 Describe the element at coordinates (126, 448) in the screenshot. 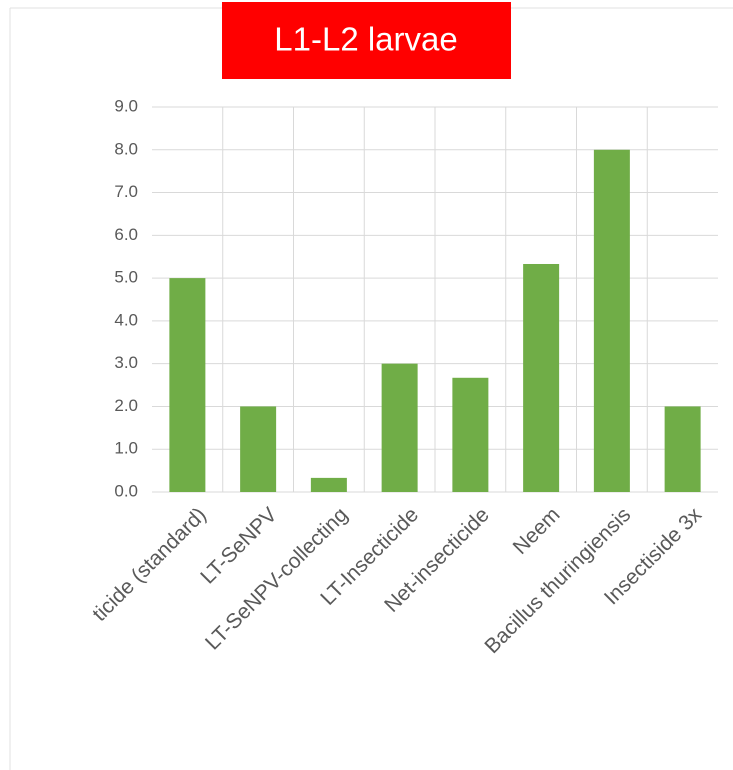

I see `y-tick-label: 1.0` at that location.